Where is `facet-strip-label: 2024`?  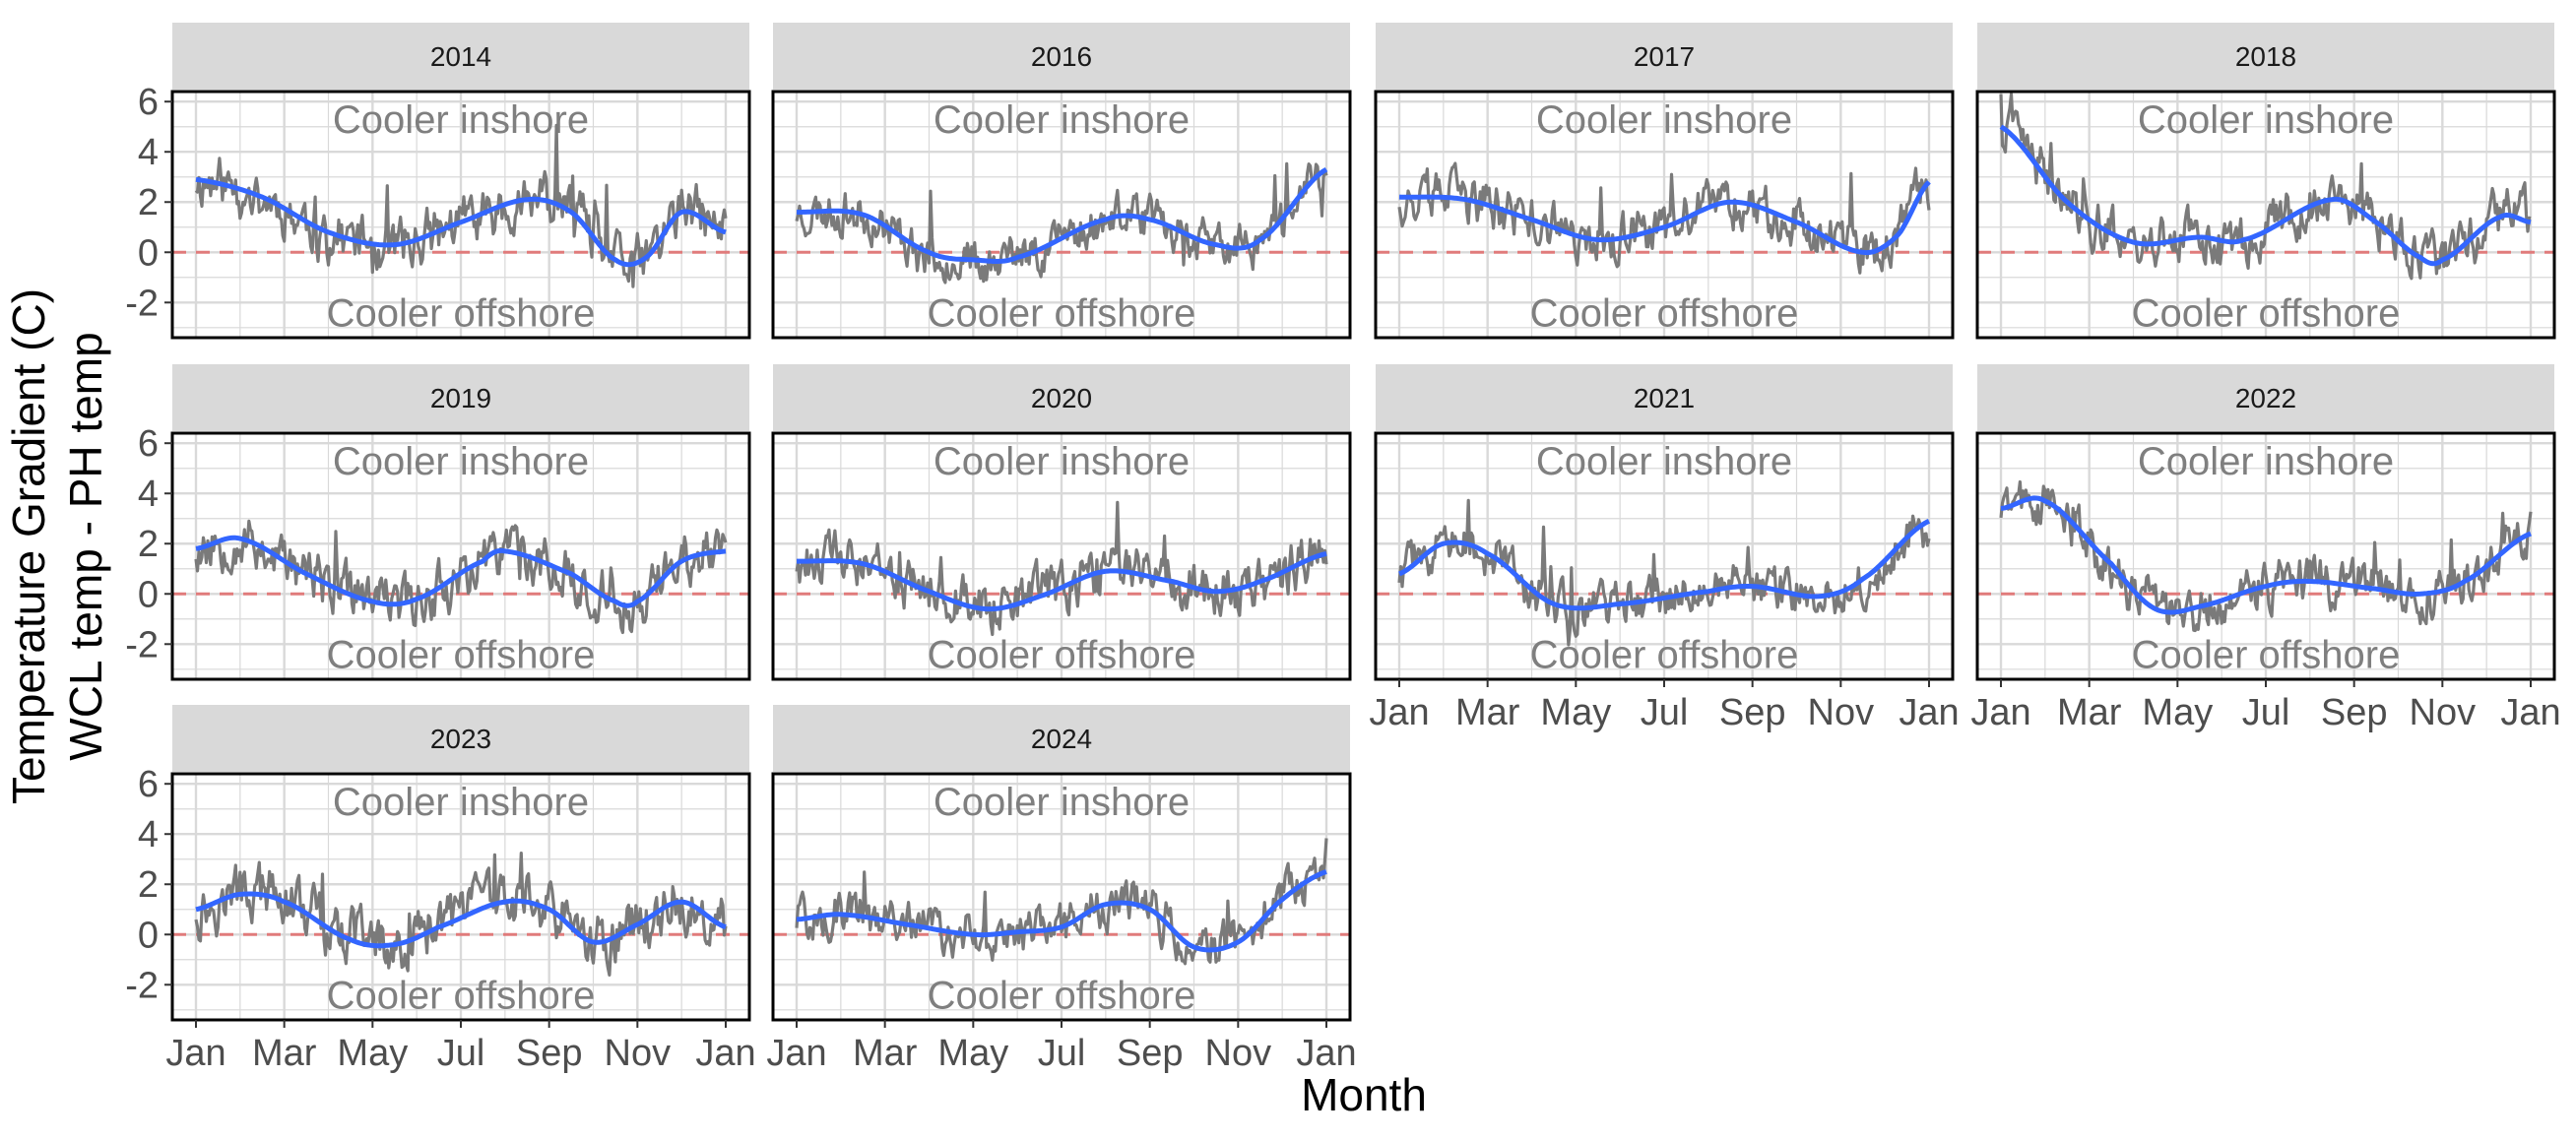
facet-strip-label: 2024 is located at coordinates (1061, 739).